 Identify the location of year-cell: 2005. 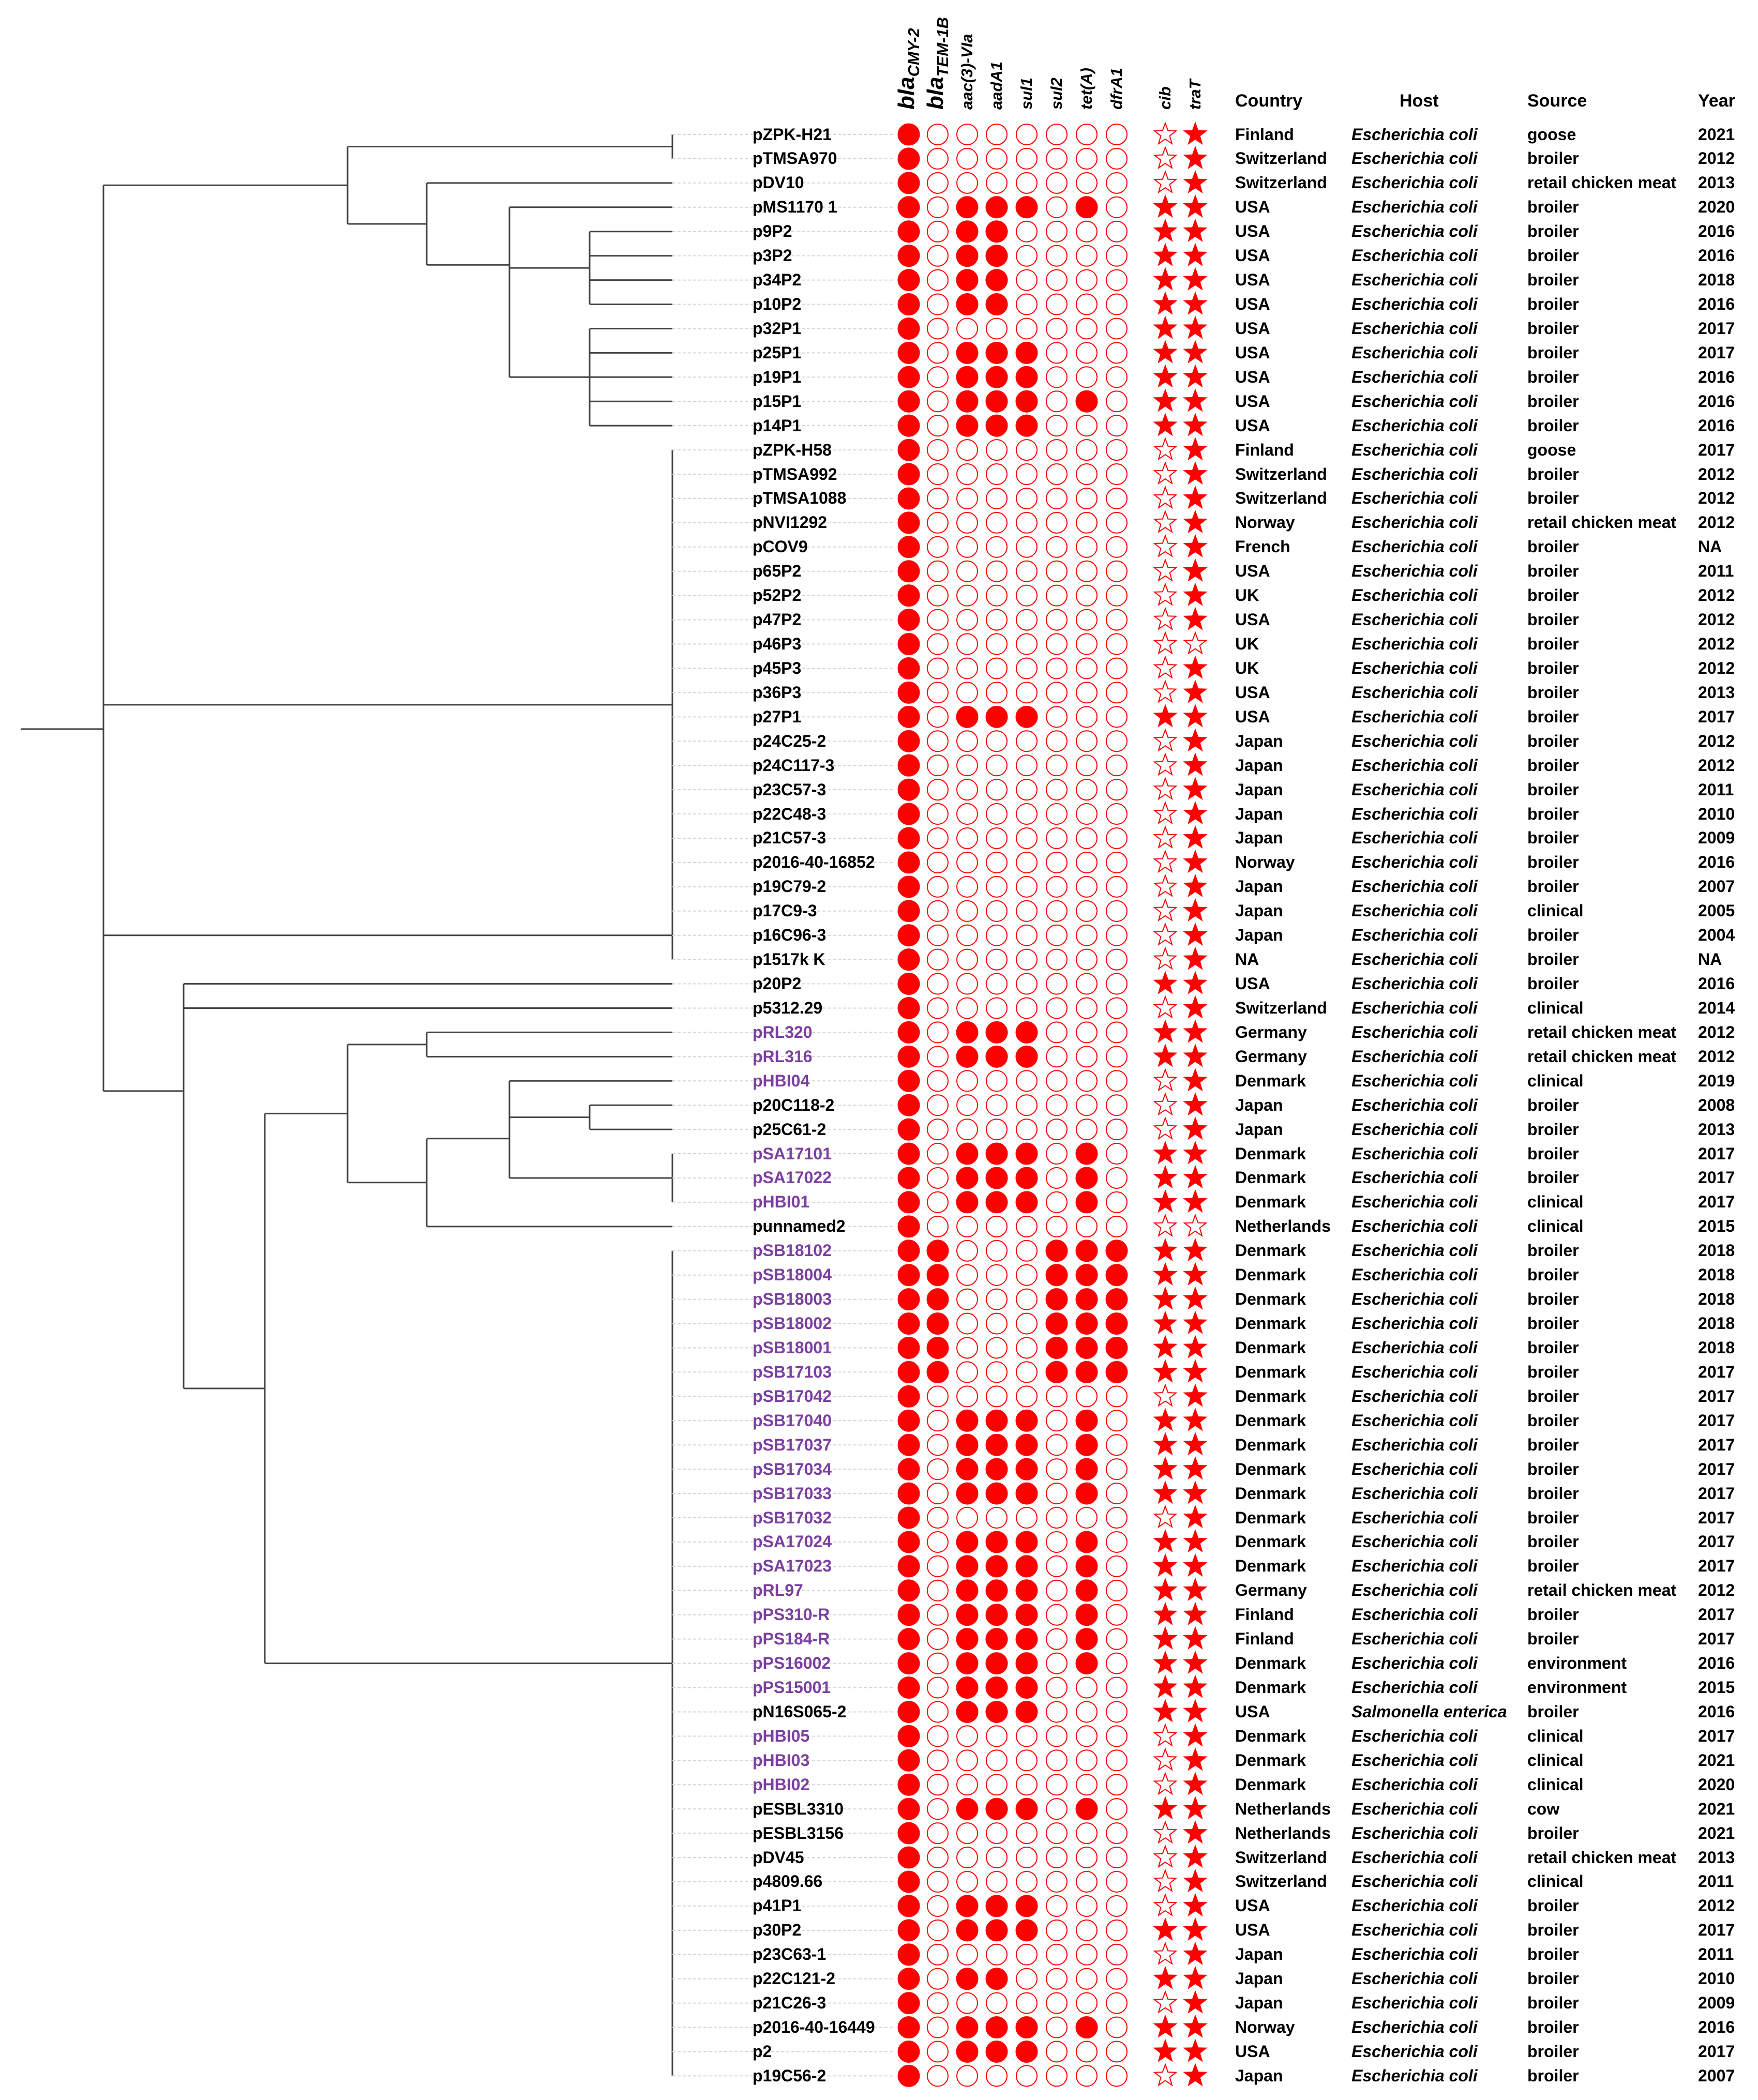
(1716, 910).